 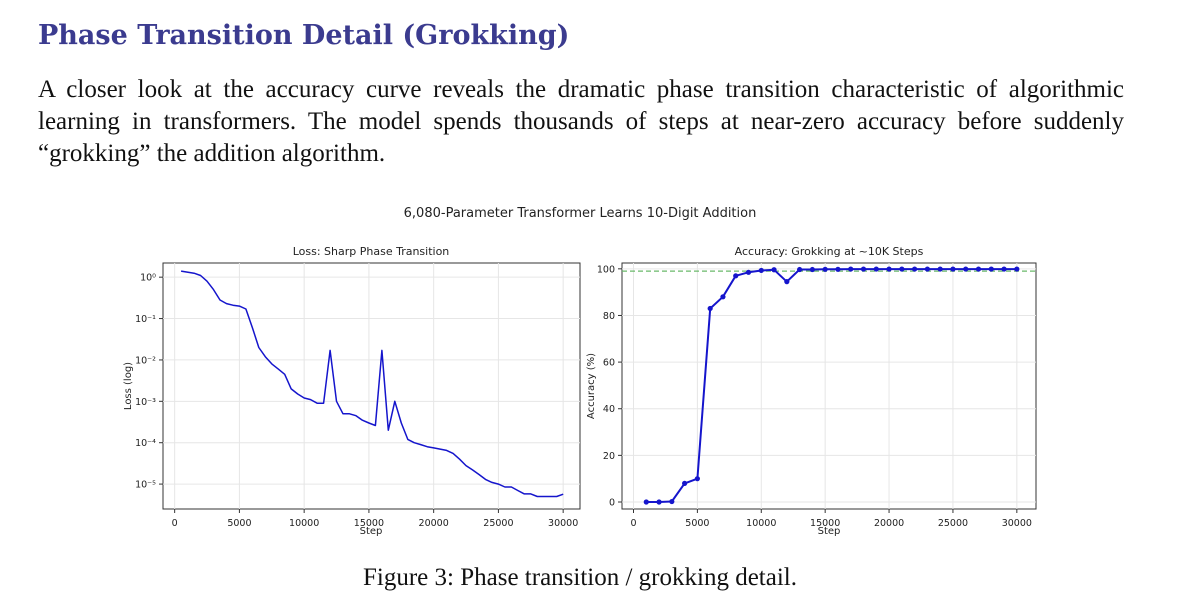 I want to click on accuracy-y-tick-label: 40, so click(x=609, y=409).